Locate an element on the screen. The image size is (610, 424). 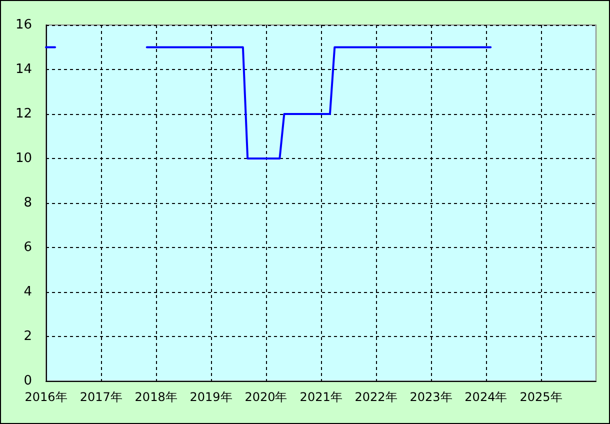
x-tick-label: 2021年 is located at coordinates (321, 397).